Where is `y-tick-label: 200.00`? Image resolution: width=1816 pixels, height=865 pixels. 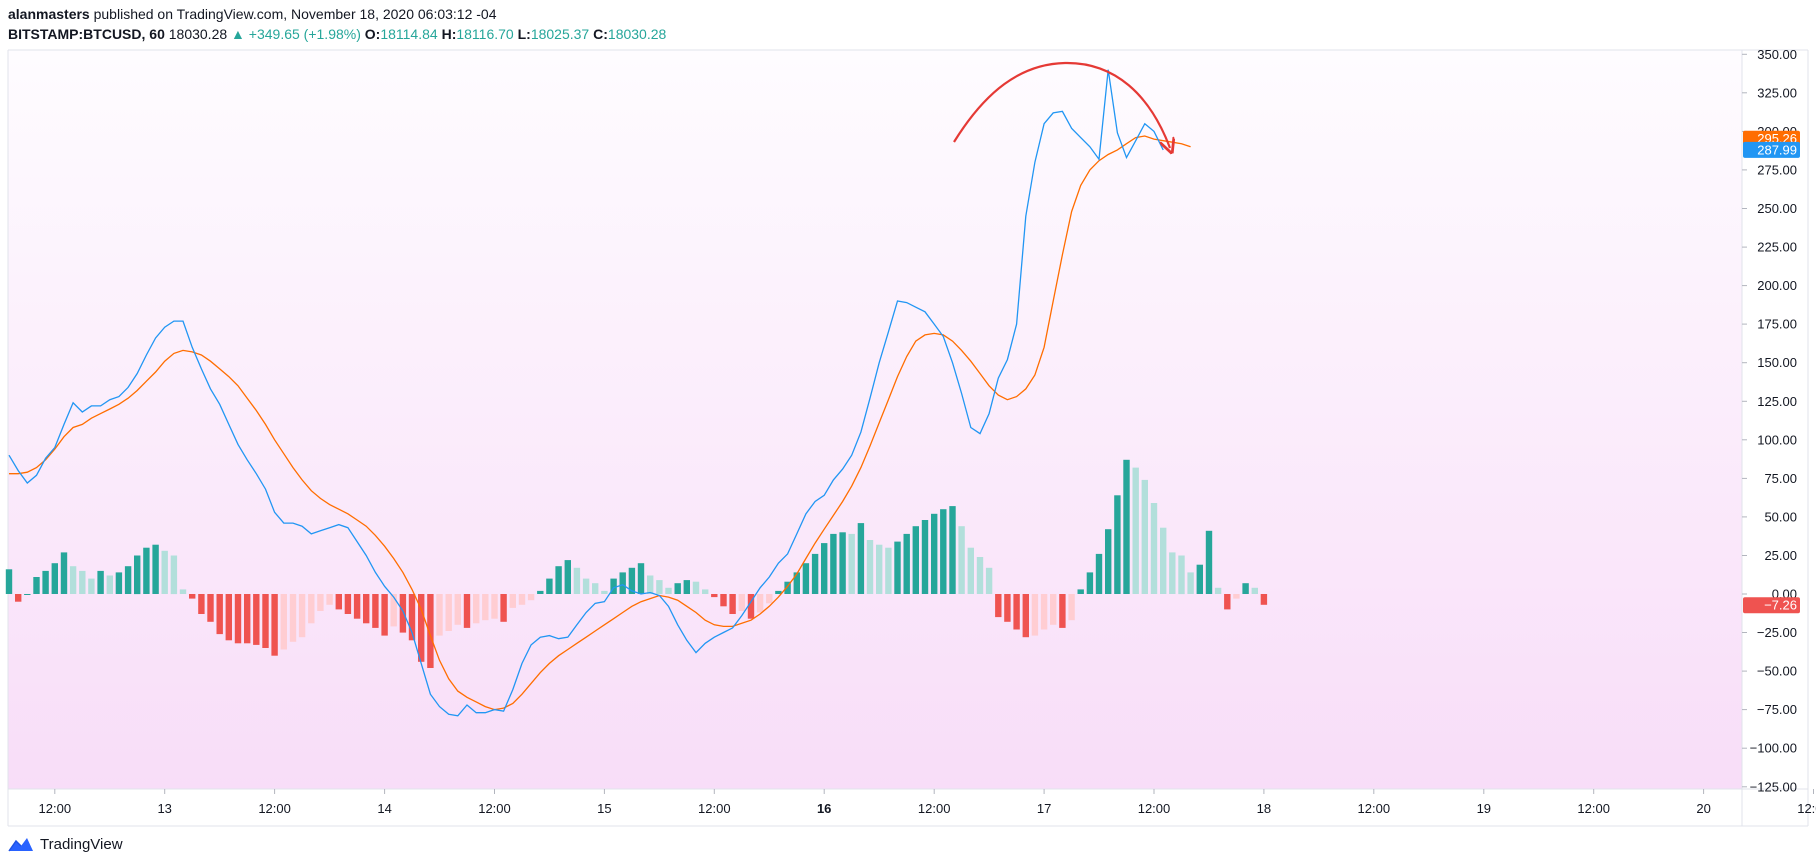 y-tick-label: 200.00 is located at coordinates (1777, 285).